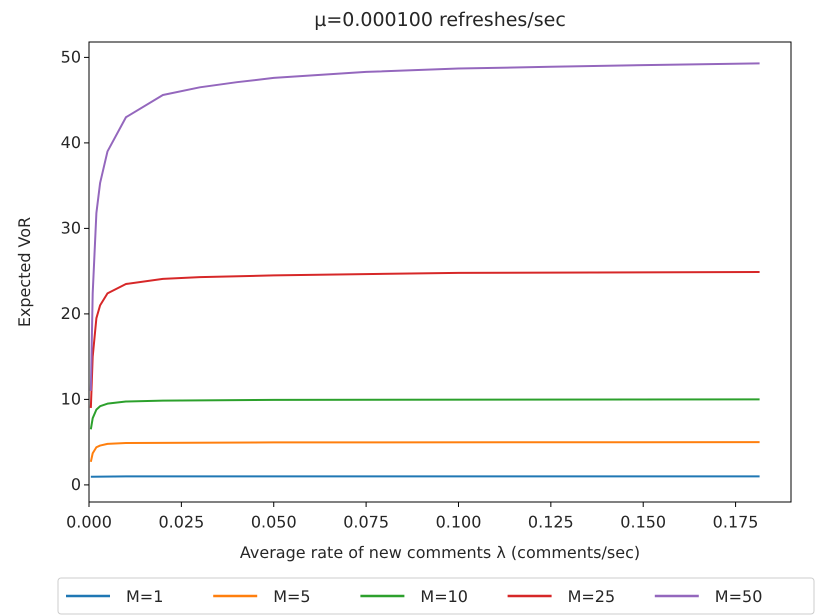 The width and height of the screenshot is (815, 615). What do you see at coordinates (643, 522) in the screenshot?
I see `x-tick-label: 0.150` at bounding box center [643, 522].